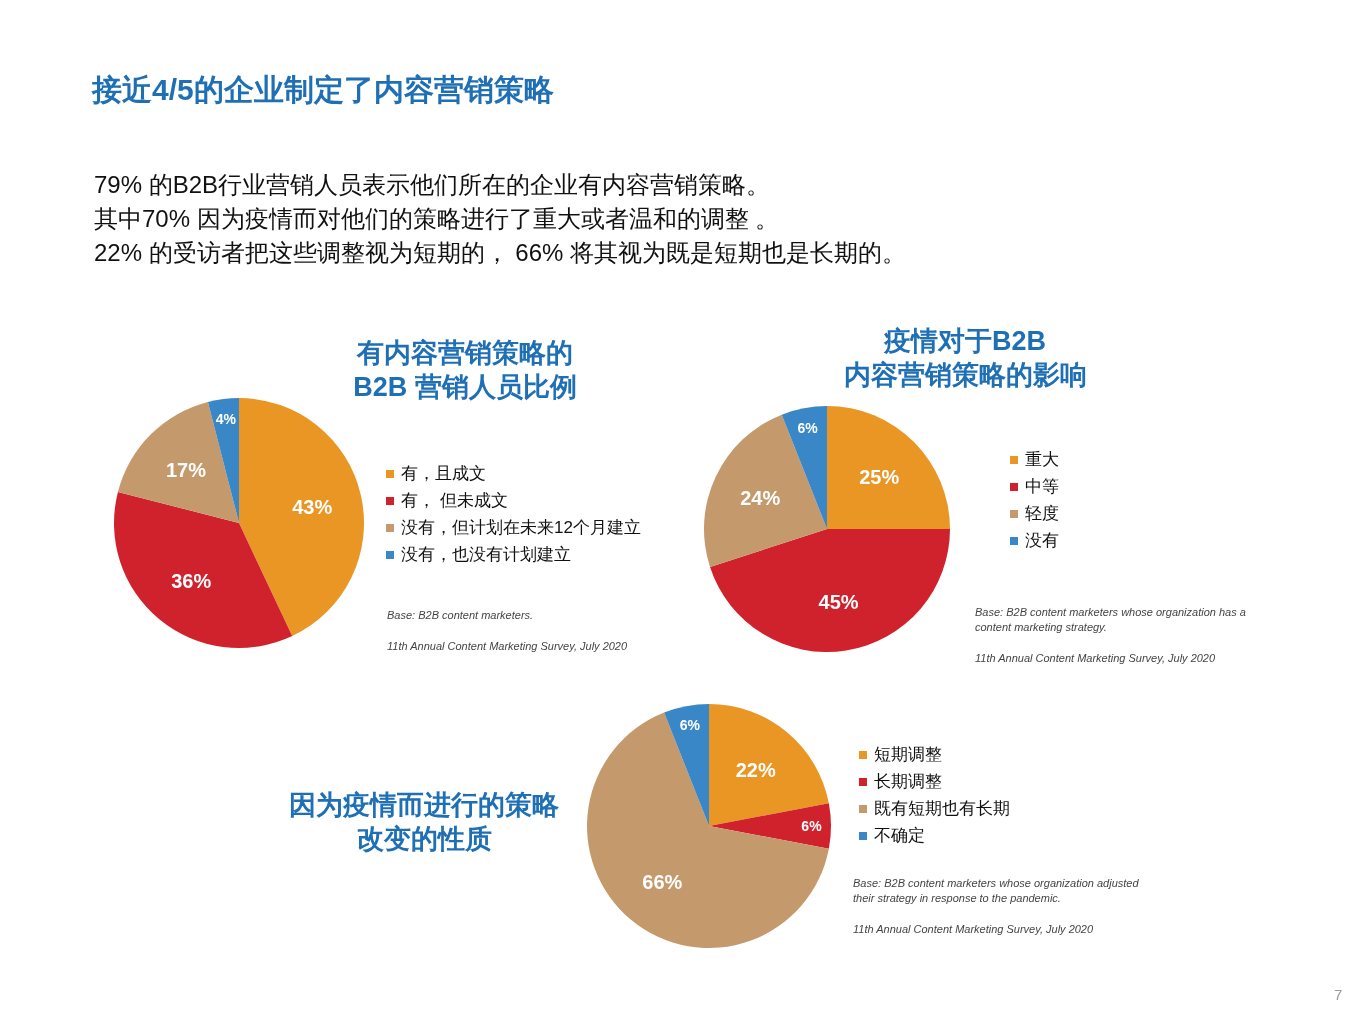 This screenshot has height=1024, width=1365. What do you see at coordinates (1111, 620) in the screenshot?
I see `text: Base: B2B content marketers whose organization has a content marketing strategy.` at bounding box center [1111, 620].